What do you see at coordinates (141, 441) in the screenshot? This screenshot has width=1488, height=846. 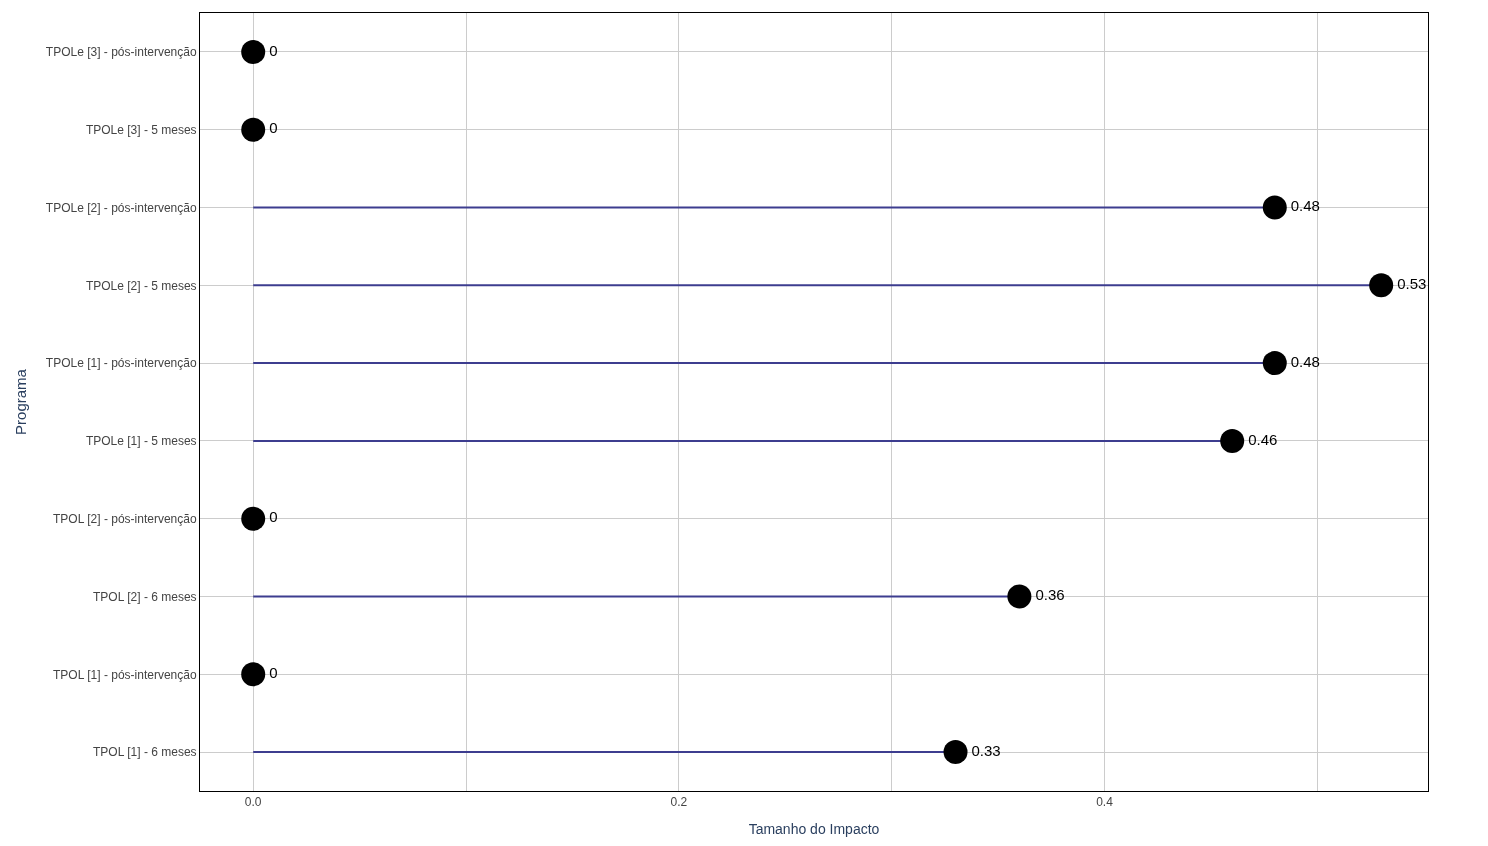 I see `y-tick-label: TPOLe [1] - 5 meses` at bounding box center [141, 441].